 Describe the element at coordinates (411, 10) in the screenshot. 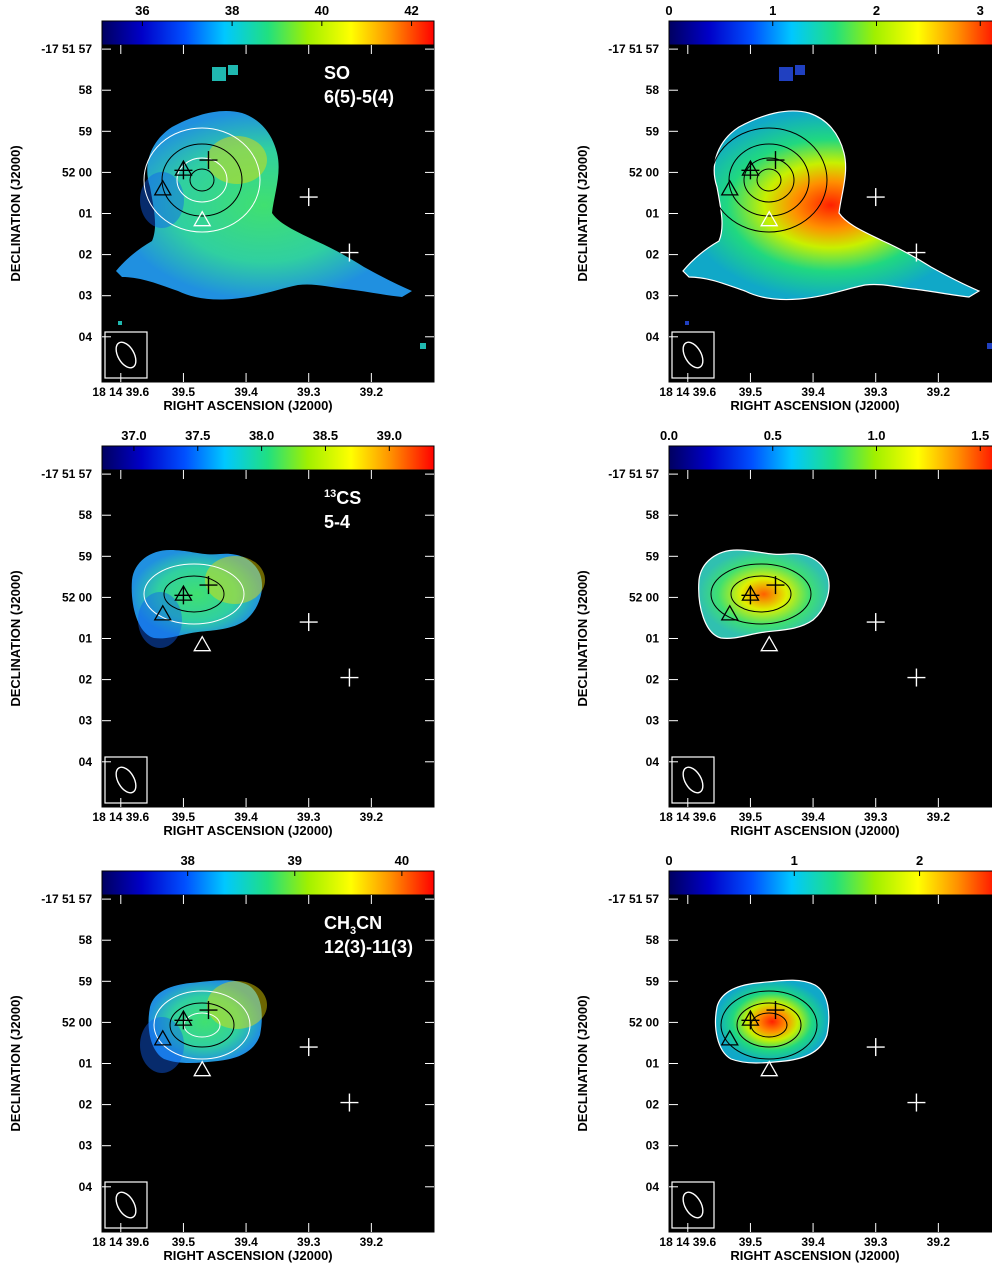

I see `colorbar-tick-label: 42` at that location.